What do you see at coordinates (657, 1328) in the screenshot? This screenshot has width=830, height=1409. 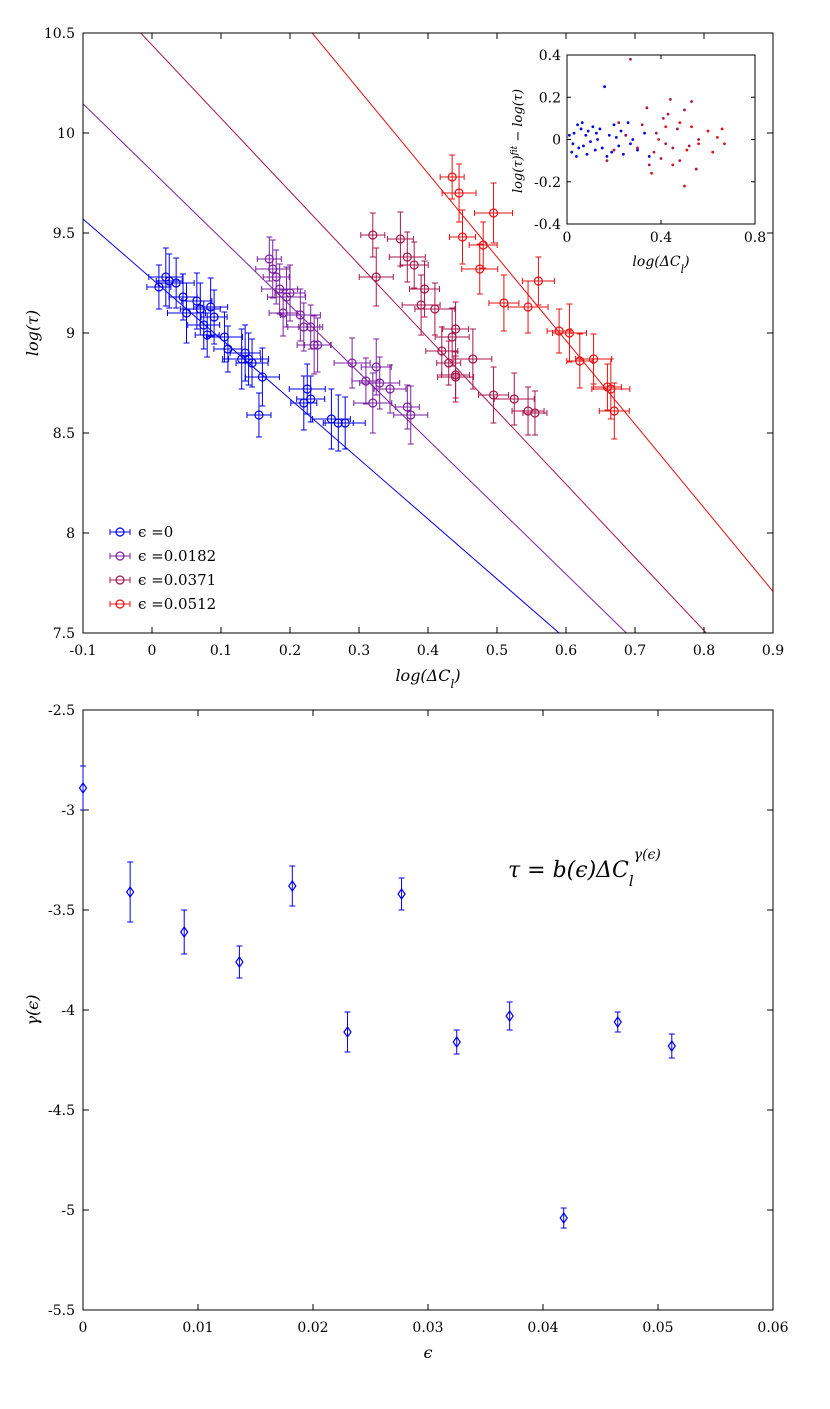 I see `x-tick-label: 0.05` at bounding box center [657, 1328].